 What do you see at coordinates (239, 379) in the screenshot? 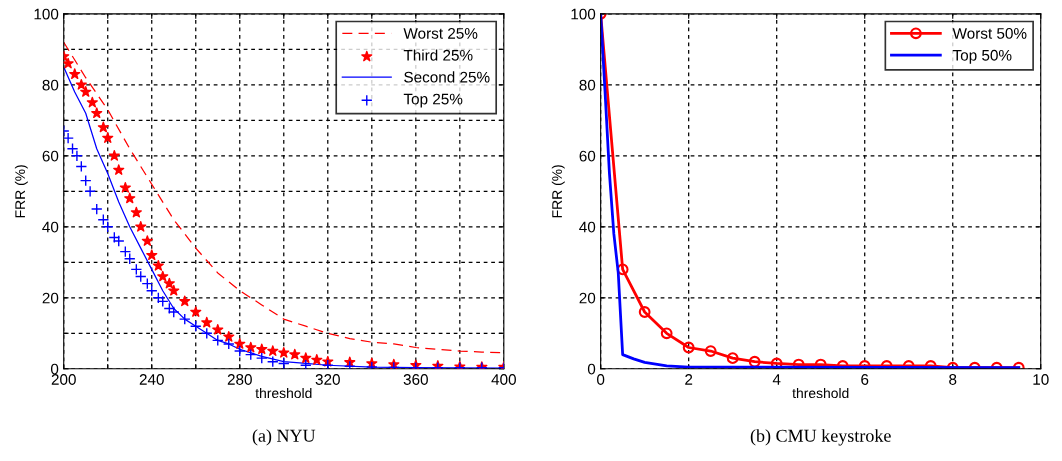
I see `x-tick-label: 280` at bounding box center [239, 379].